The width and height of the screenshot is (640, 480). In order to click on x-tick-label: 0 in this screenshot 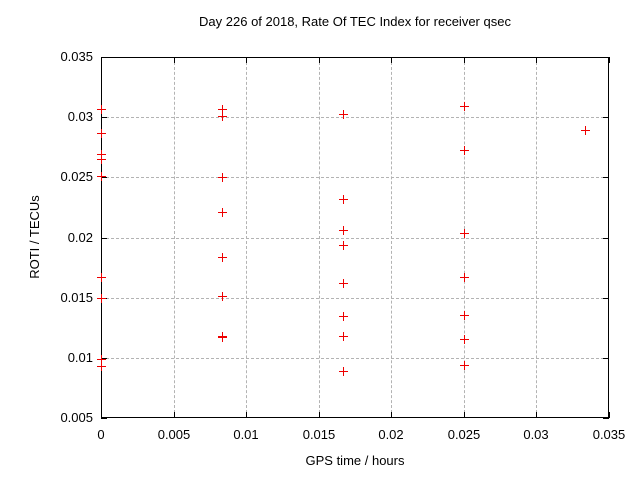, I will do `click(101, 434)`.